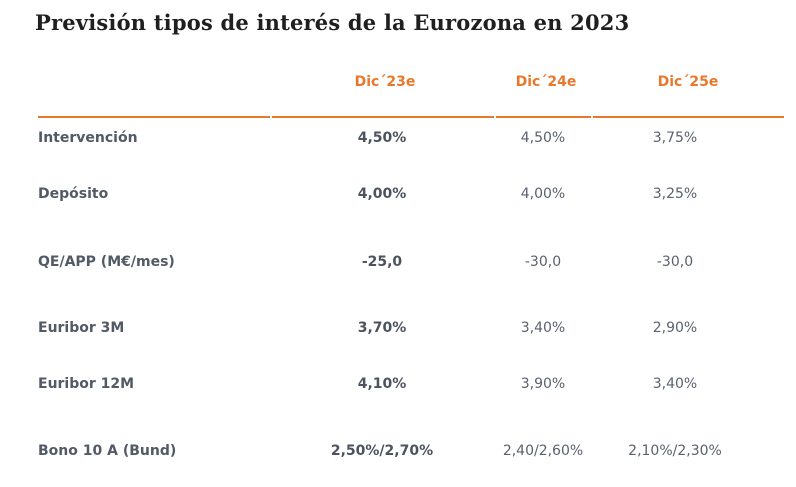 This screenshot has height=487, width=796. Describe the element at coordinates (382, 194) in the screenshot. I see `cell-dic23: 4,00%` at that location.